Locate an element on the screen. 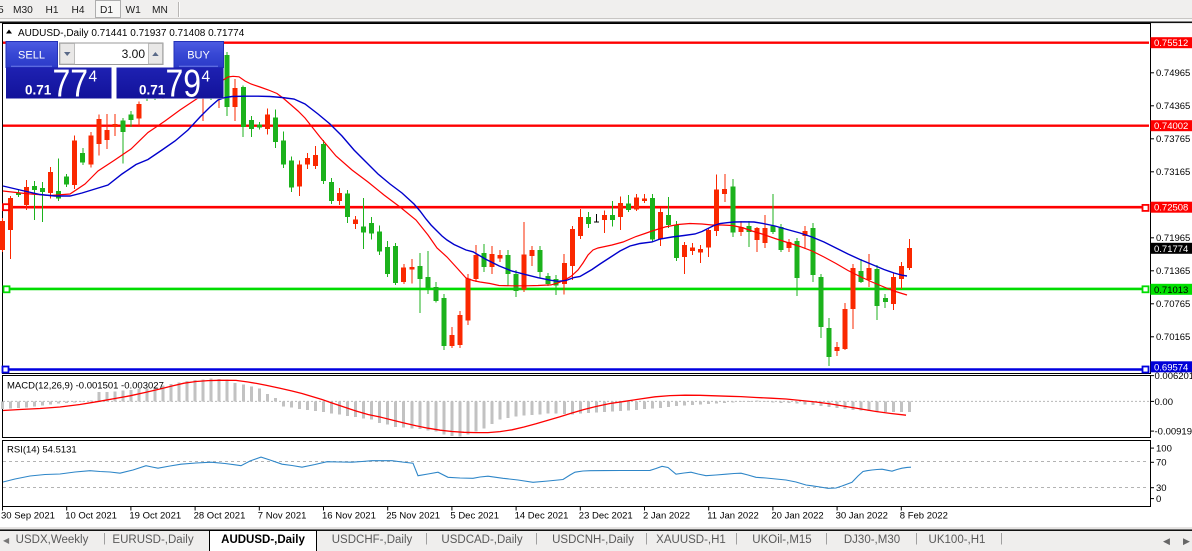  svg-text: 0.006201 is located at coordinates (1173, 376).